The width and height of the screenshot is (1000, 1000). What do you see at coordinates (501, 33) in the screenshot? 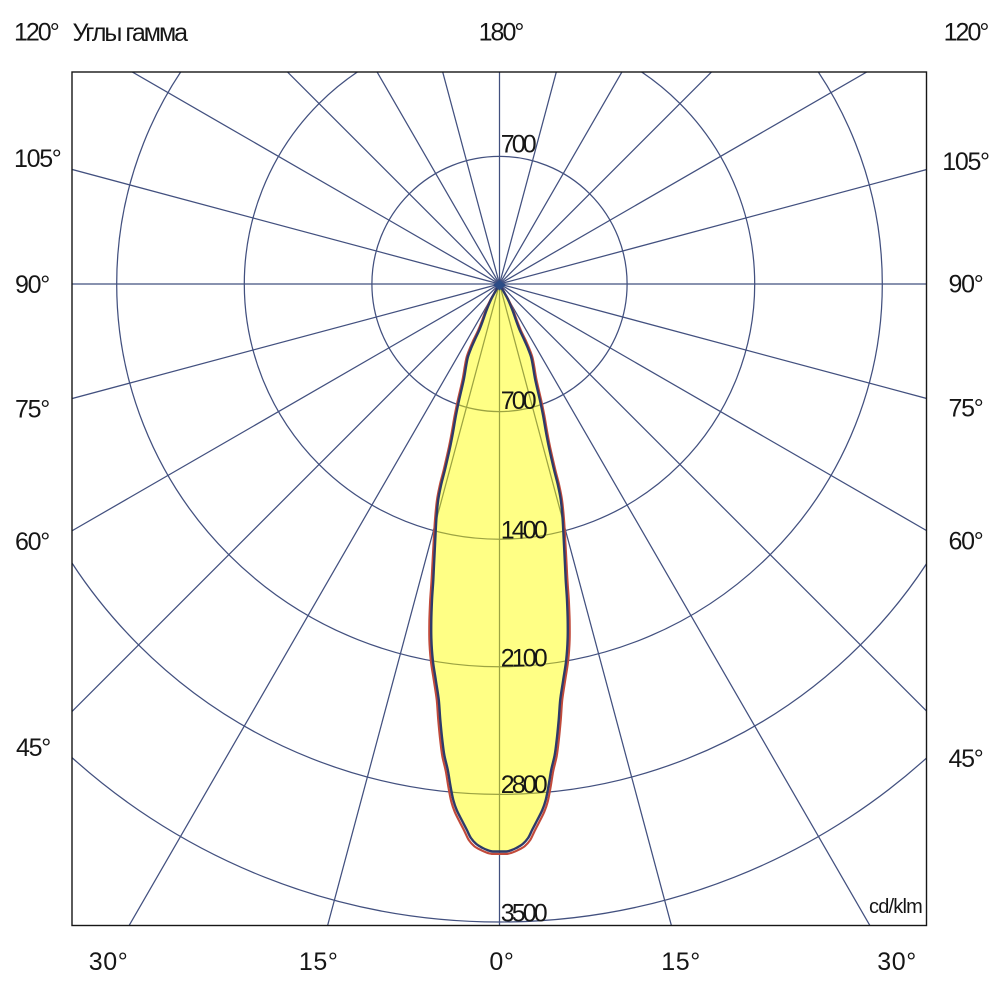
I see `svg-text: 180°` at bounding box center [501, 33].